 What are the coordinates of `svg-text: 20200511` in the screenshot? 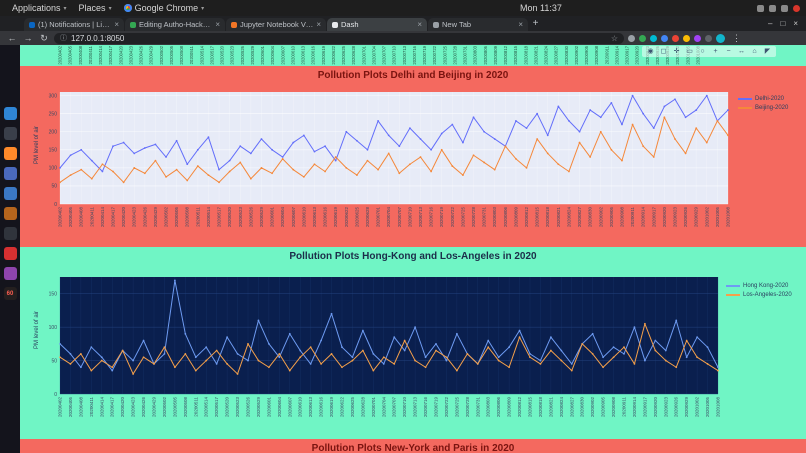 It's located at (195, 407).